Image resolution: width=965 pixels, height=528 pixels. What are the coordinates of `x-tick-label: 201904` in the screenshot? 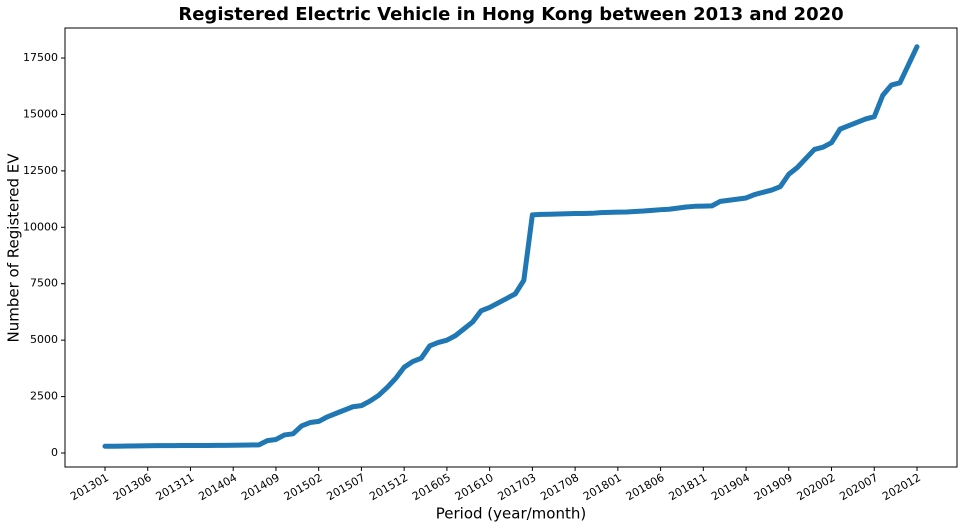 It's located at (730, 487).